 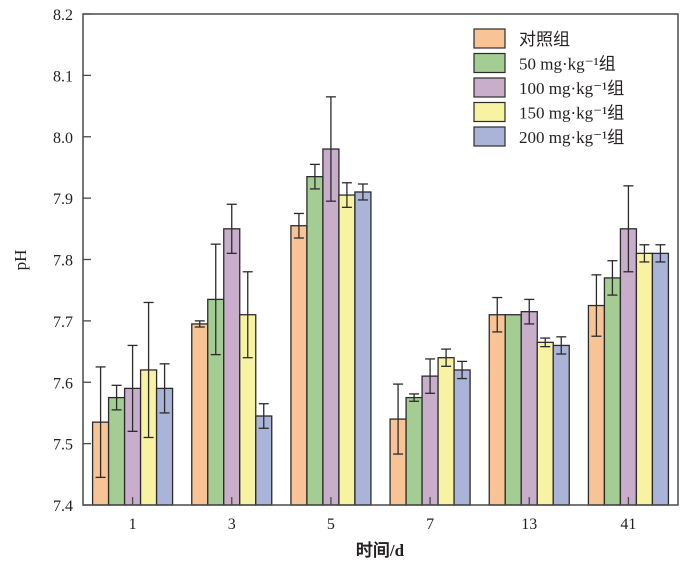 I want to click on y-tick-label: 7.6, so click(x=63, y=383).